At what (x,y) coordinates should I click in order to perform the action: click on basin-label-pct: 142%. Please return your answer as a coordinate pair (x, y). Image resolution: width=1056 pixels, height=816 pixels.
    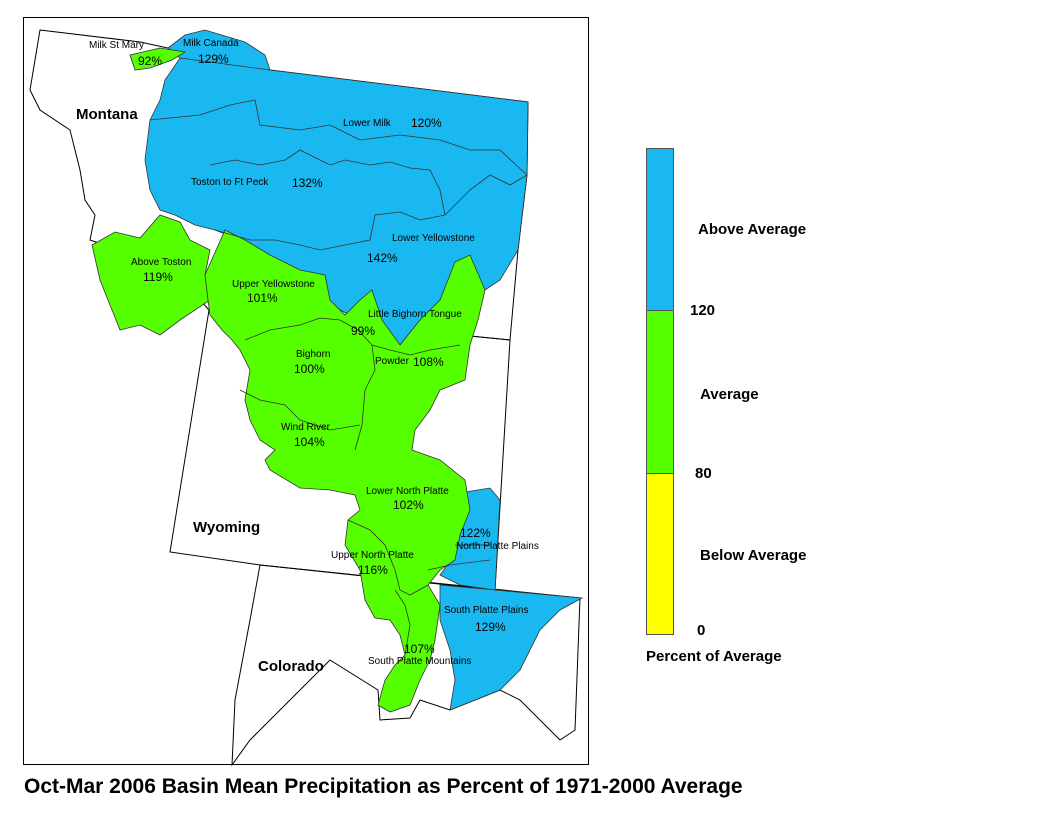
    Looking at the image, I should click on (382, 258).